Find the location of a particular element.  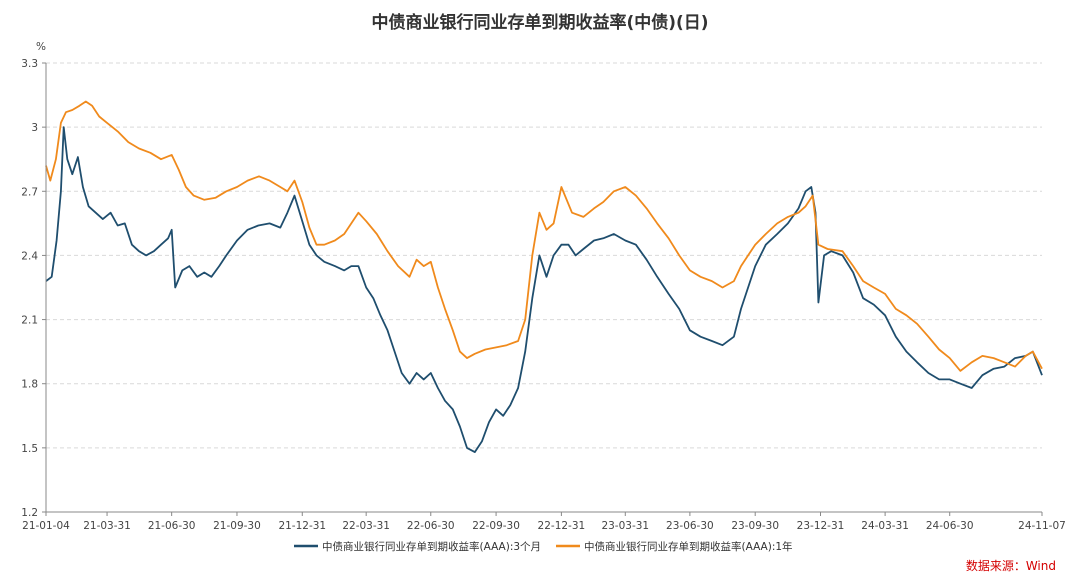

y-axis-unit: % is located at coordinates (41, 47).